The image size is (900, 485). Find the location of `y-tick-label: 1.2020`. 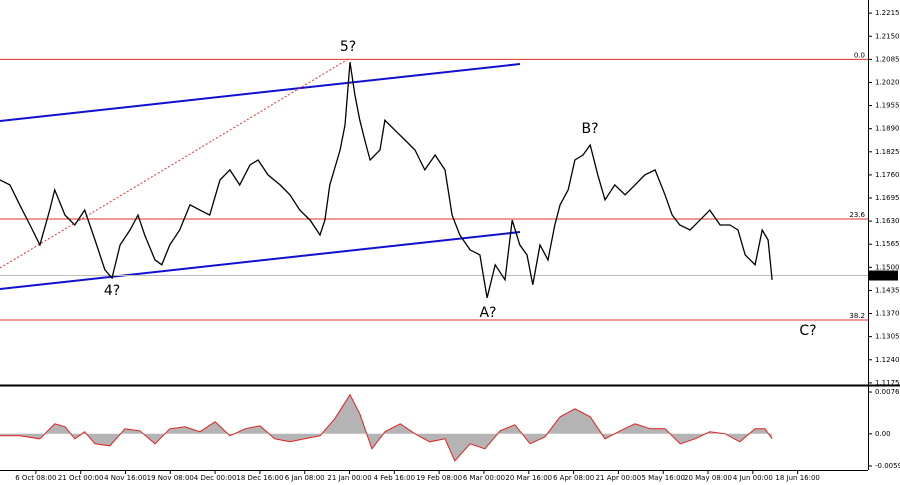

y-tick-label: 1.2020 is located at coordinates (887, 82).